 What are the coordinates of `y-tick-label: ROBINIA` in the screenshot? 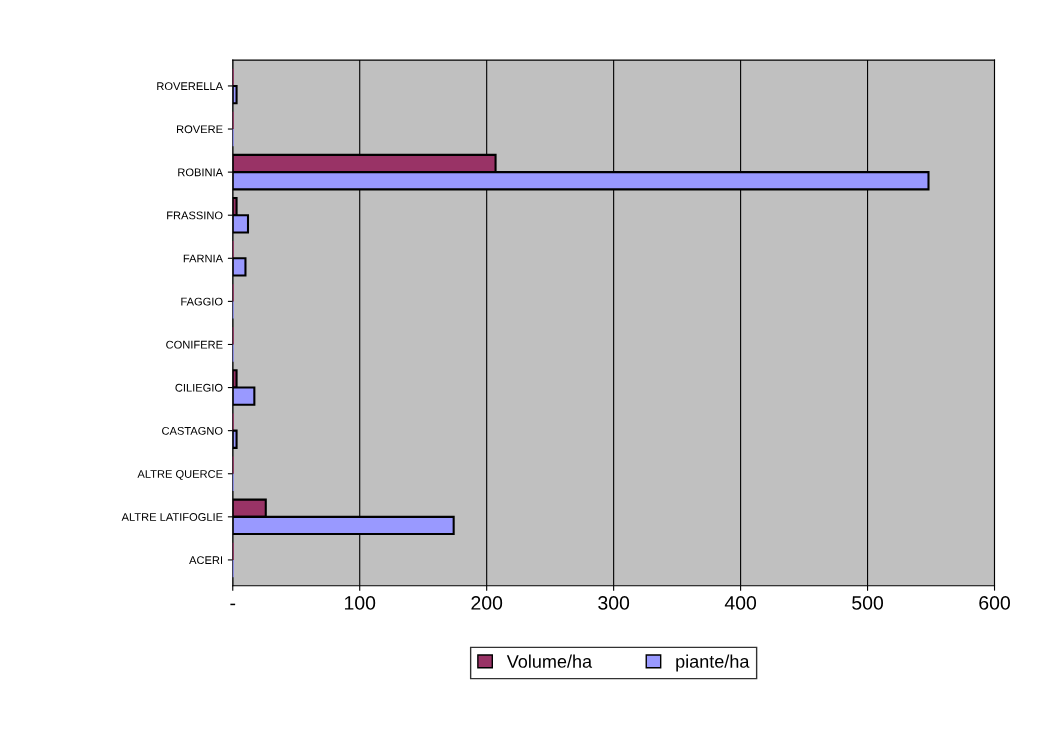 It's located at (201, 172).